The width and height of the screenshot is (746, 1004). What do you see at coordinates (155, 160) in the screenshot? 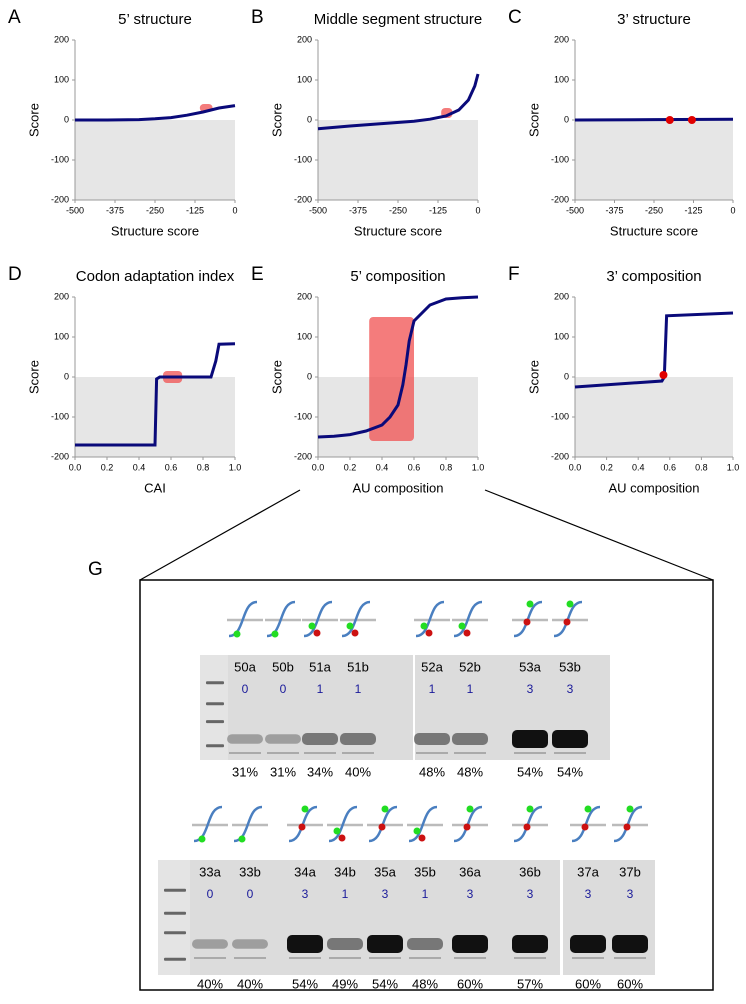
I see `negative-region` at bounding box center [155, 160].